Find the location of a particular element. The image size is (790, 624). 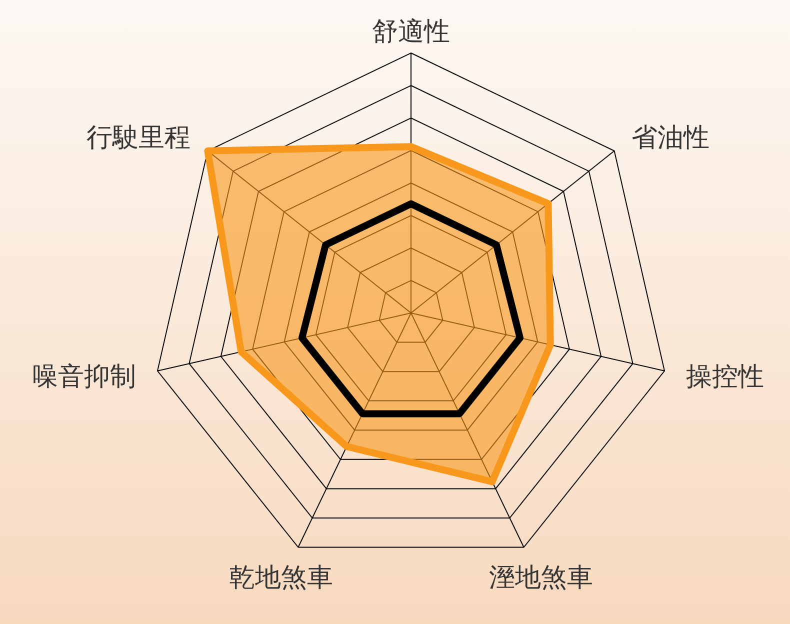

spoke-label: 舒適性 is located at coordinates (411, 32).